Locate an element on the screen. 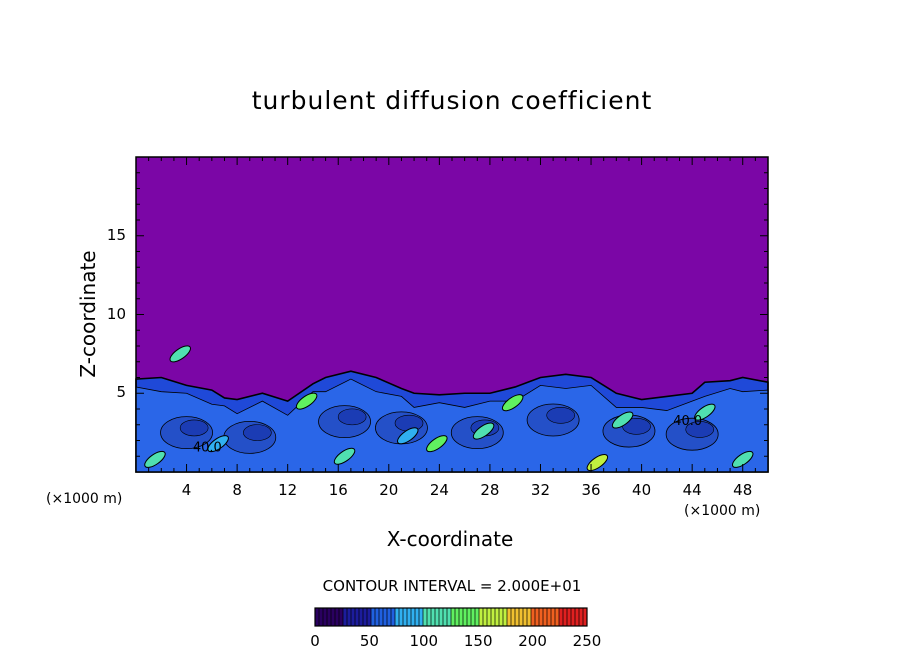  x-axis-label: X-coordinate is located at coordinates (450, 539).